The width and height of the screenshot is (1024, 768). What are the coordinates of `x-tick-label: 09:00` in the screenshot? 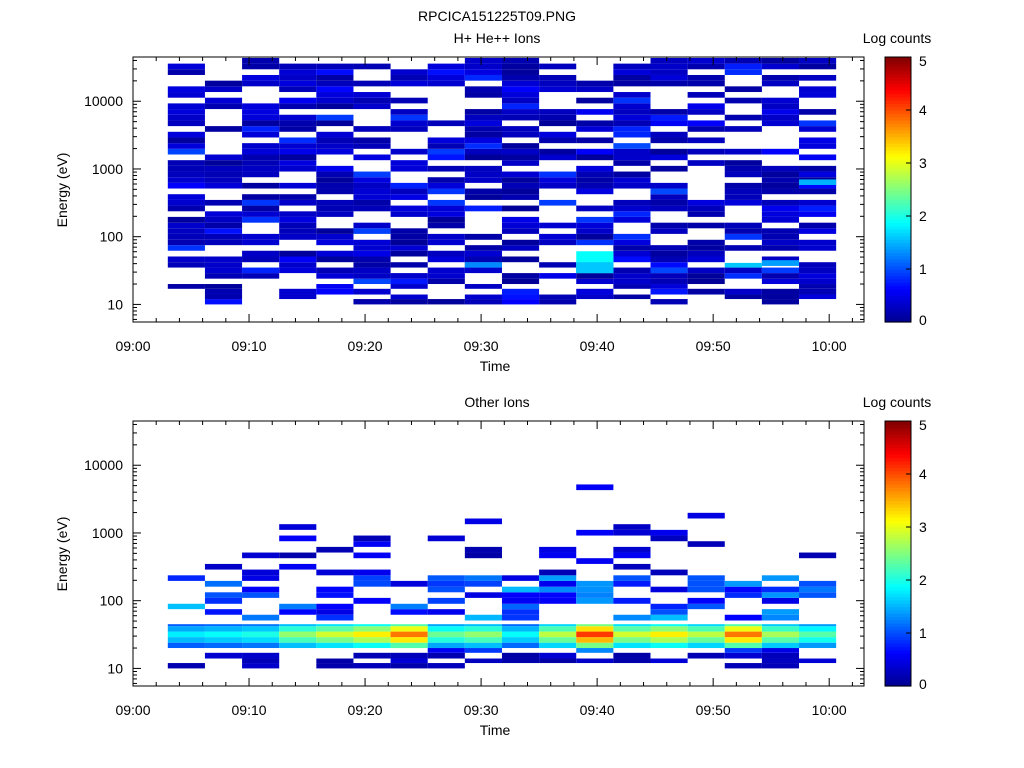 It's located at (132, 346).